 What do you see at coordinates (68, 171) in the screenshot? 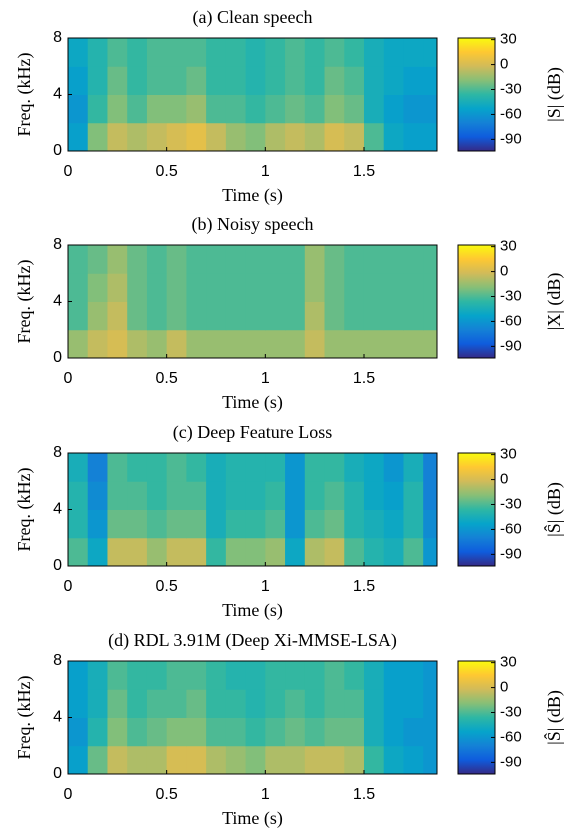
I see `x-tick-label: 0` at bounding box center [68, 171].